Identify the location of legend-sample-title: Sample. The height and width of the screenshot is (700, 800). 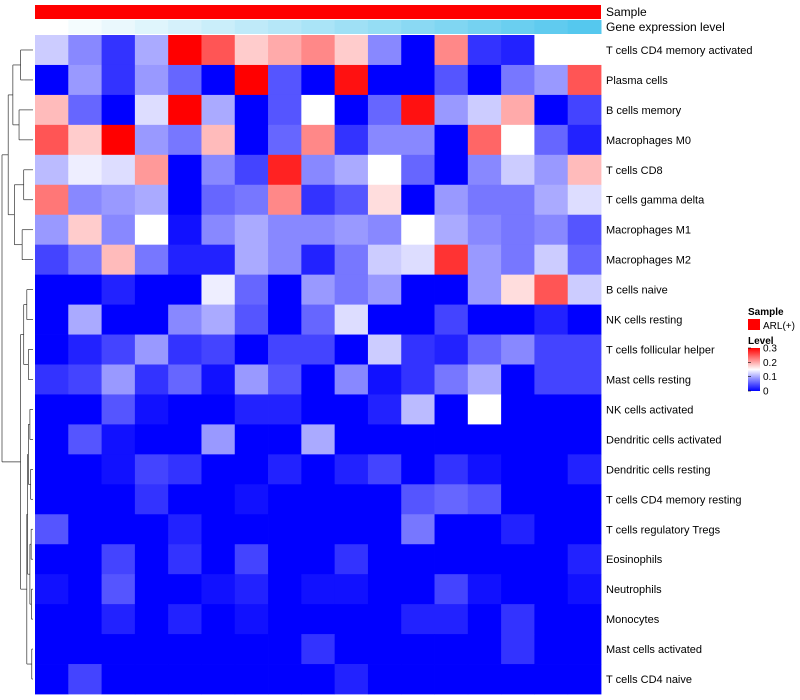
(766, 312).